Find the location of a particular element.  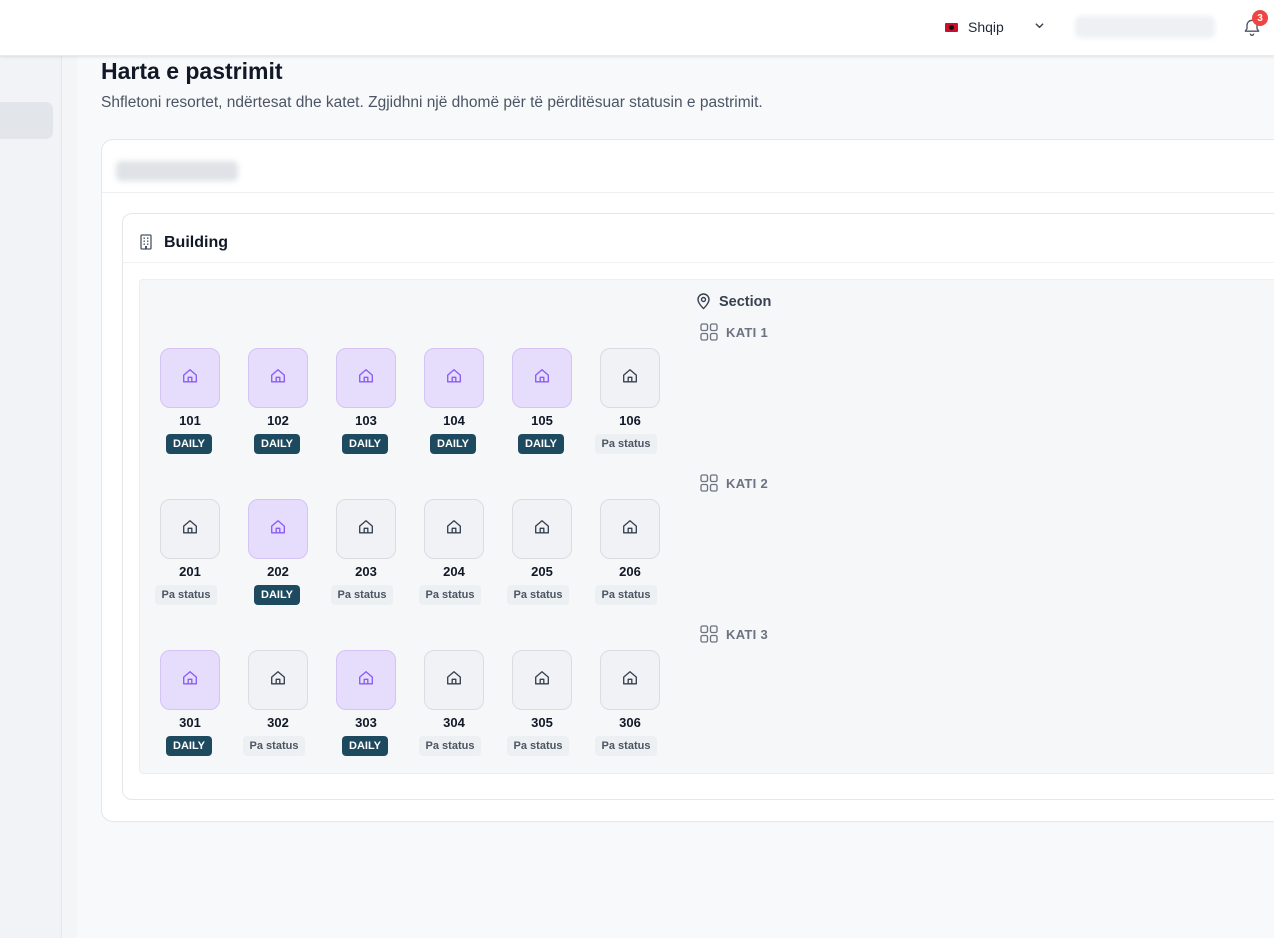

room-card: 206 Pa status is located at coordinates (630, 554).